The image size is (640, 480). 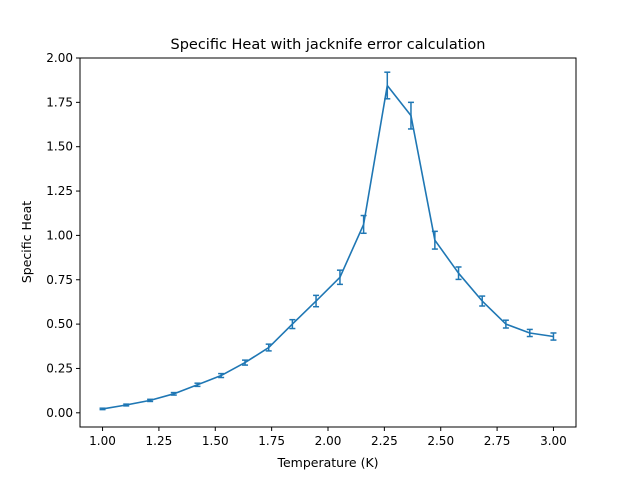 What do you see at coordinates (553, 441) in the screenshot?
I see `x-tick-label: 3.00` at bounding box center [553, 441].